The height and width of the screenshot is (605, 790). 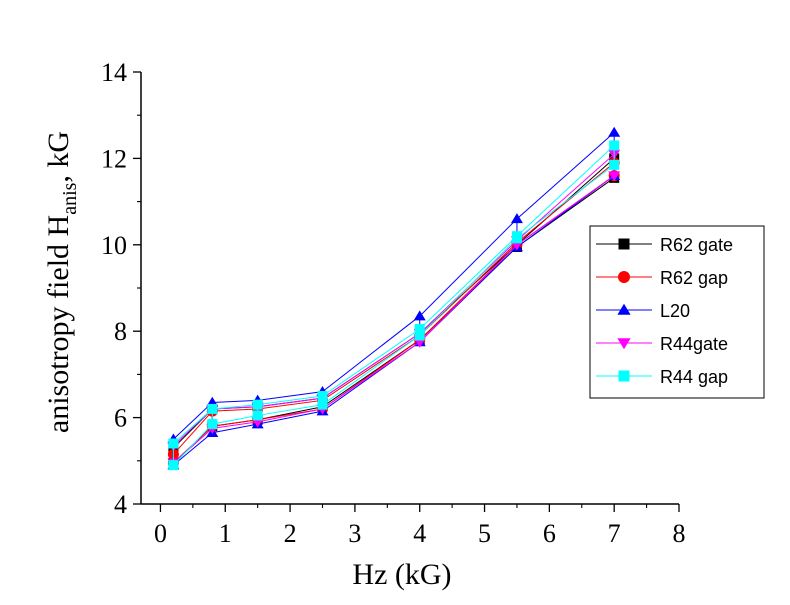 I want to click on x-tick-label: 1, so click(x=225, y=533).